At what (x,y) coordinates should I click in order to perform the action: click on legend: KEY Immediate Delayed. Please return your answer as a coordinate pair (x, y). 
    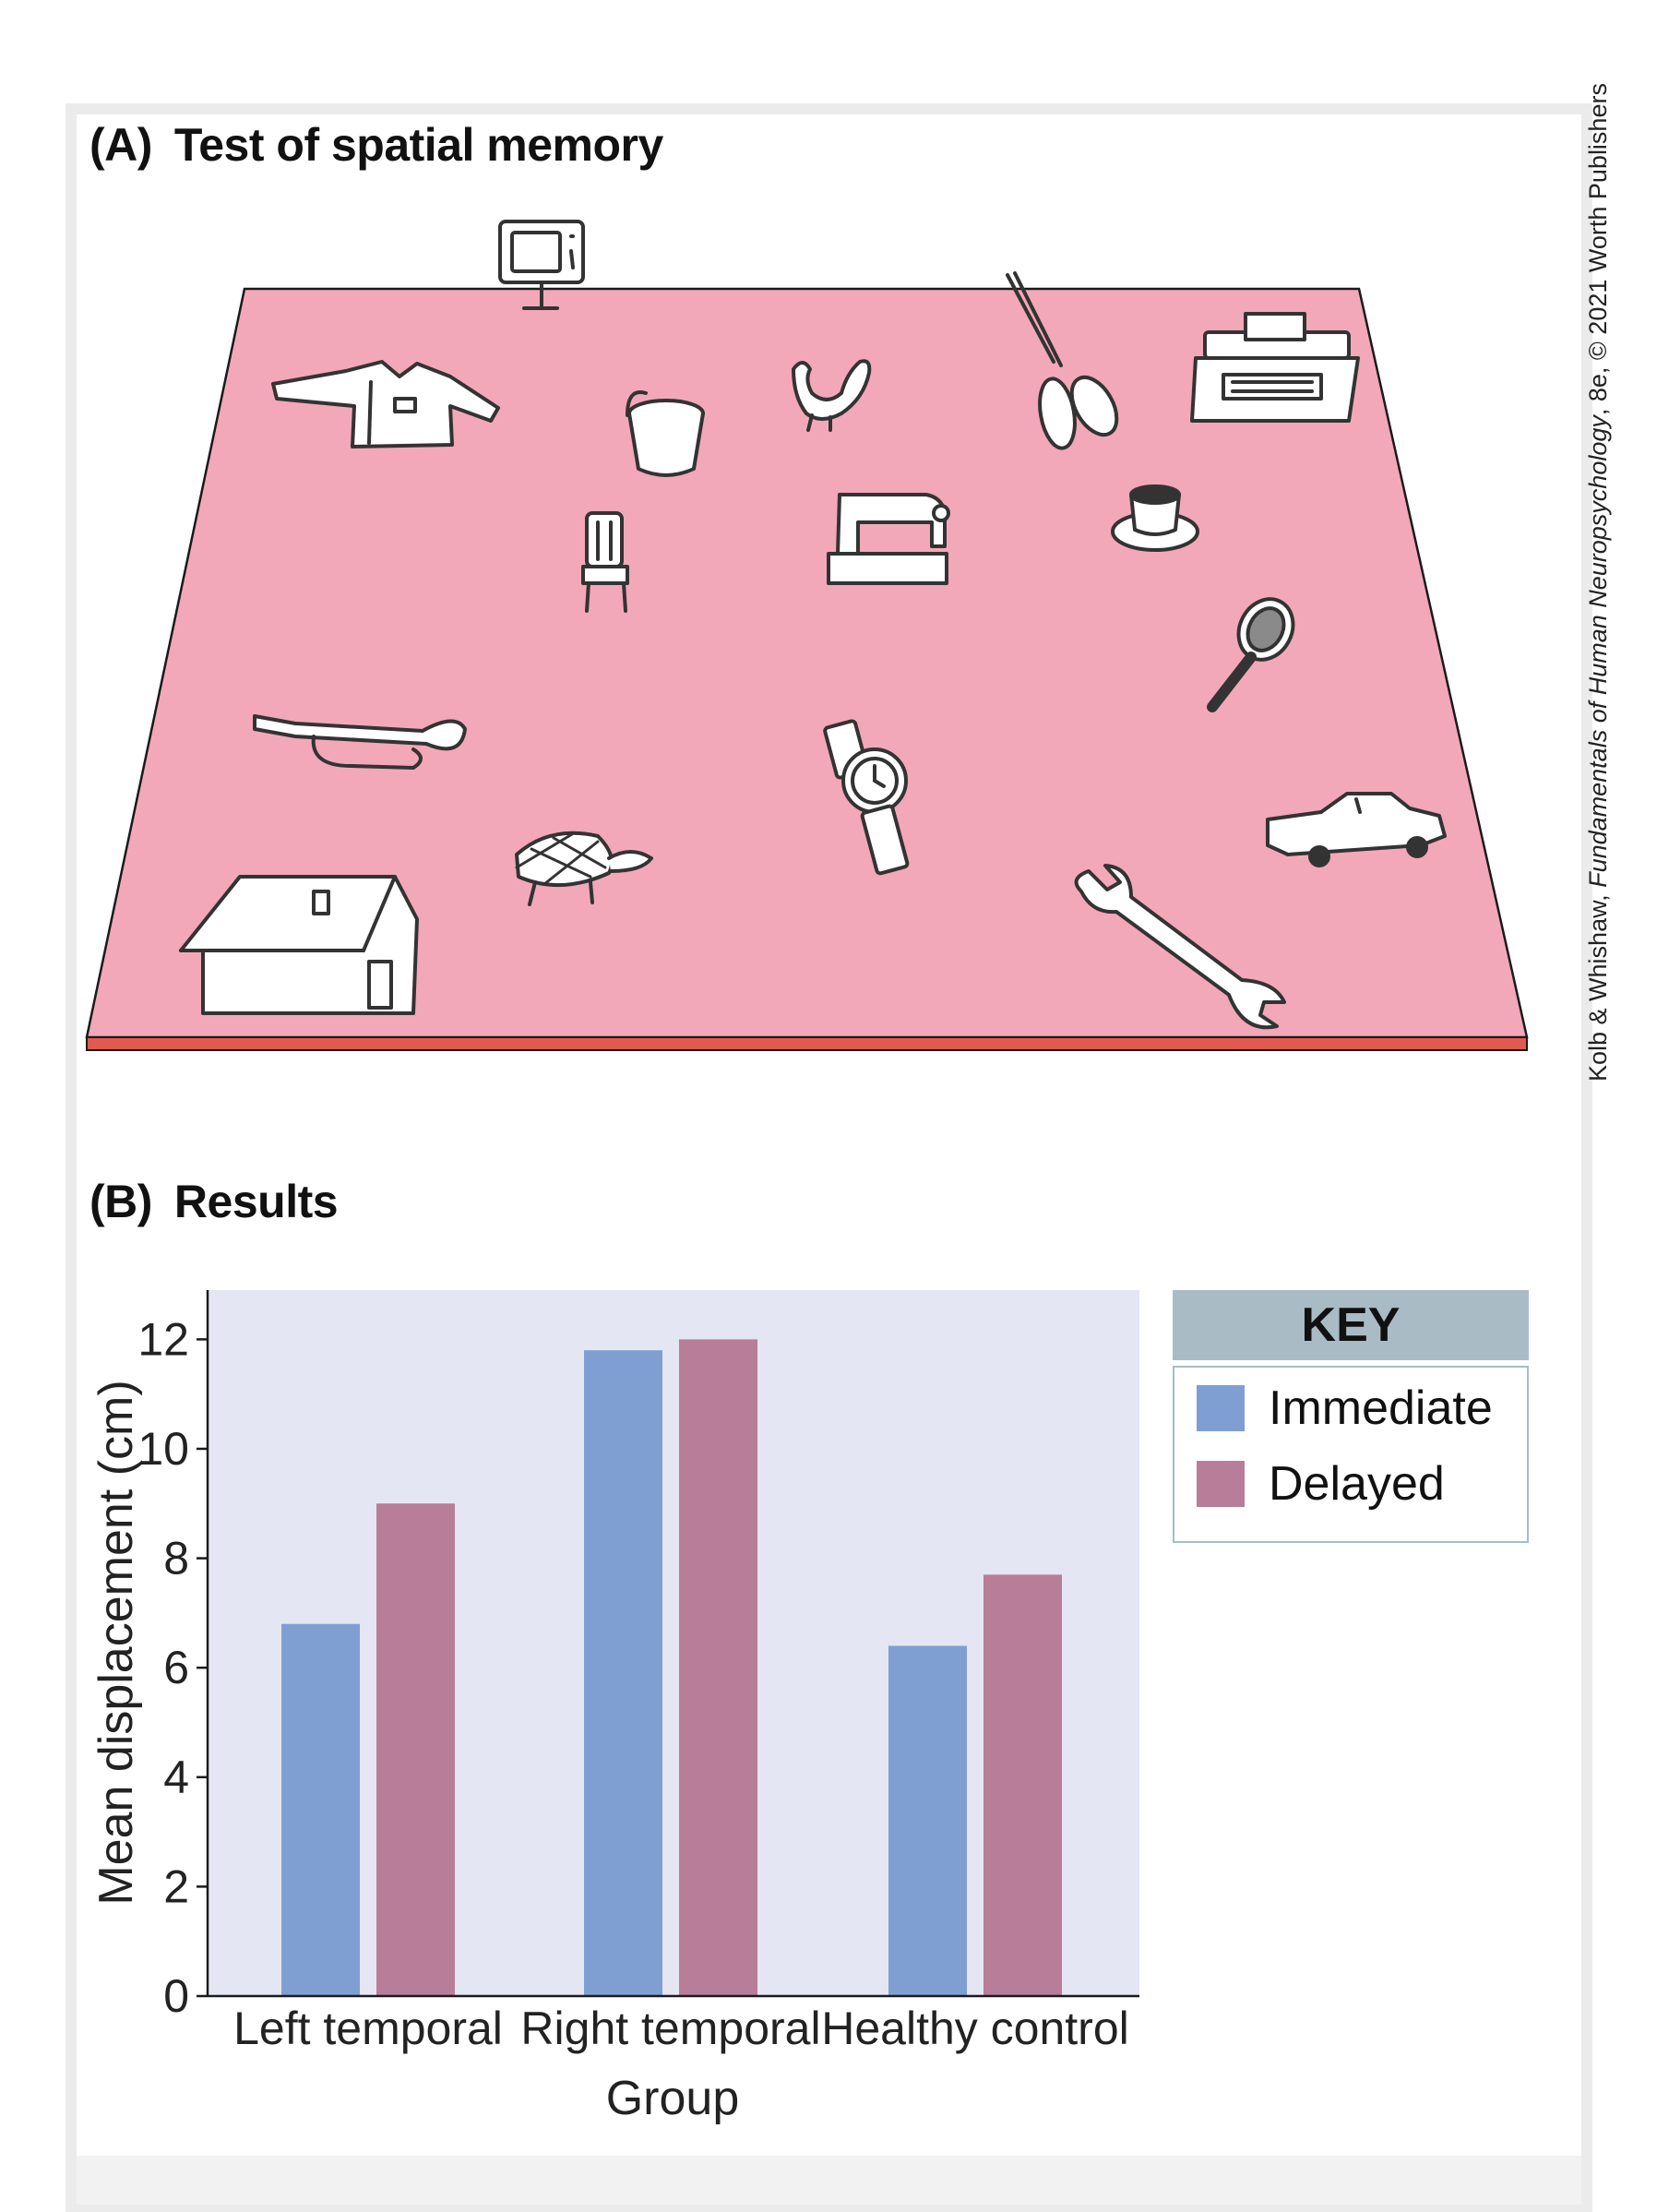
    Looking at the image, I should click on (1351, 1416).